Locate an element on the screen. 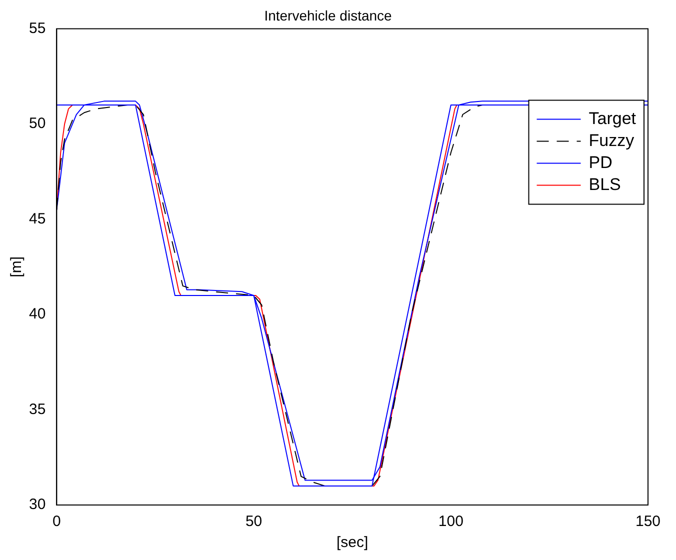 This screenshot has width=676, height=560. y-tick-label: 45 is located at coordinates (37, 219).